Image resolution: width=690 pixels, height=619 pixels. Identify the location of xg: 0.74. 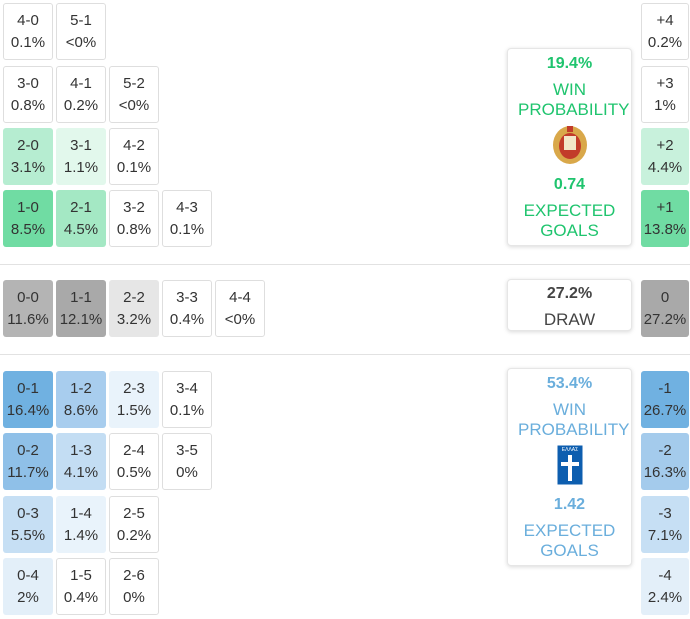
(569, 184).